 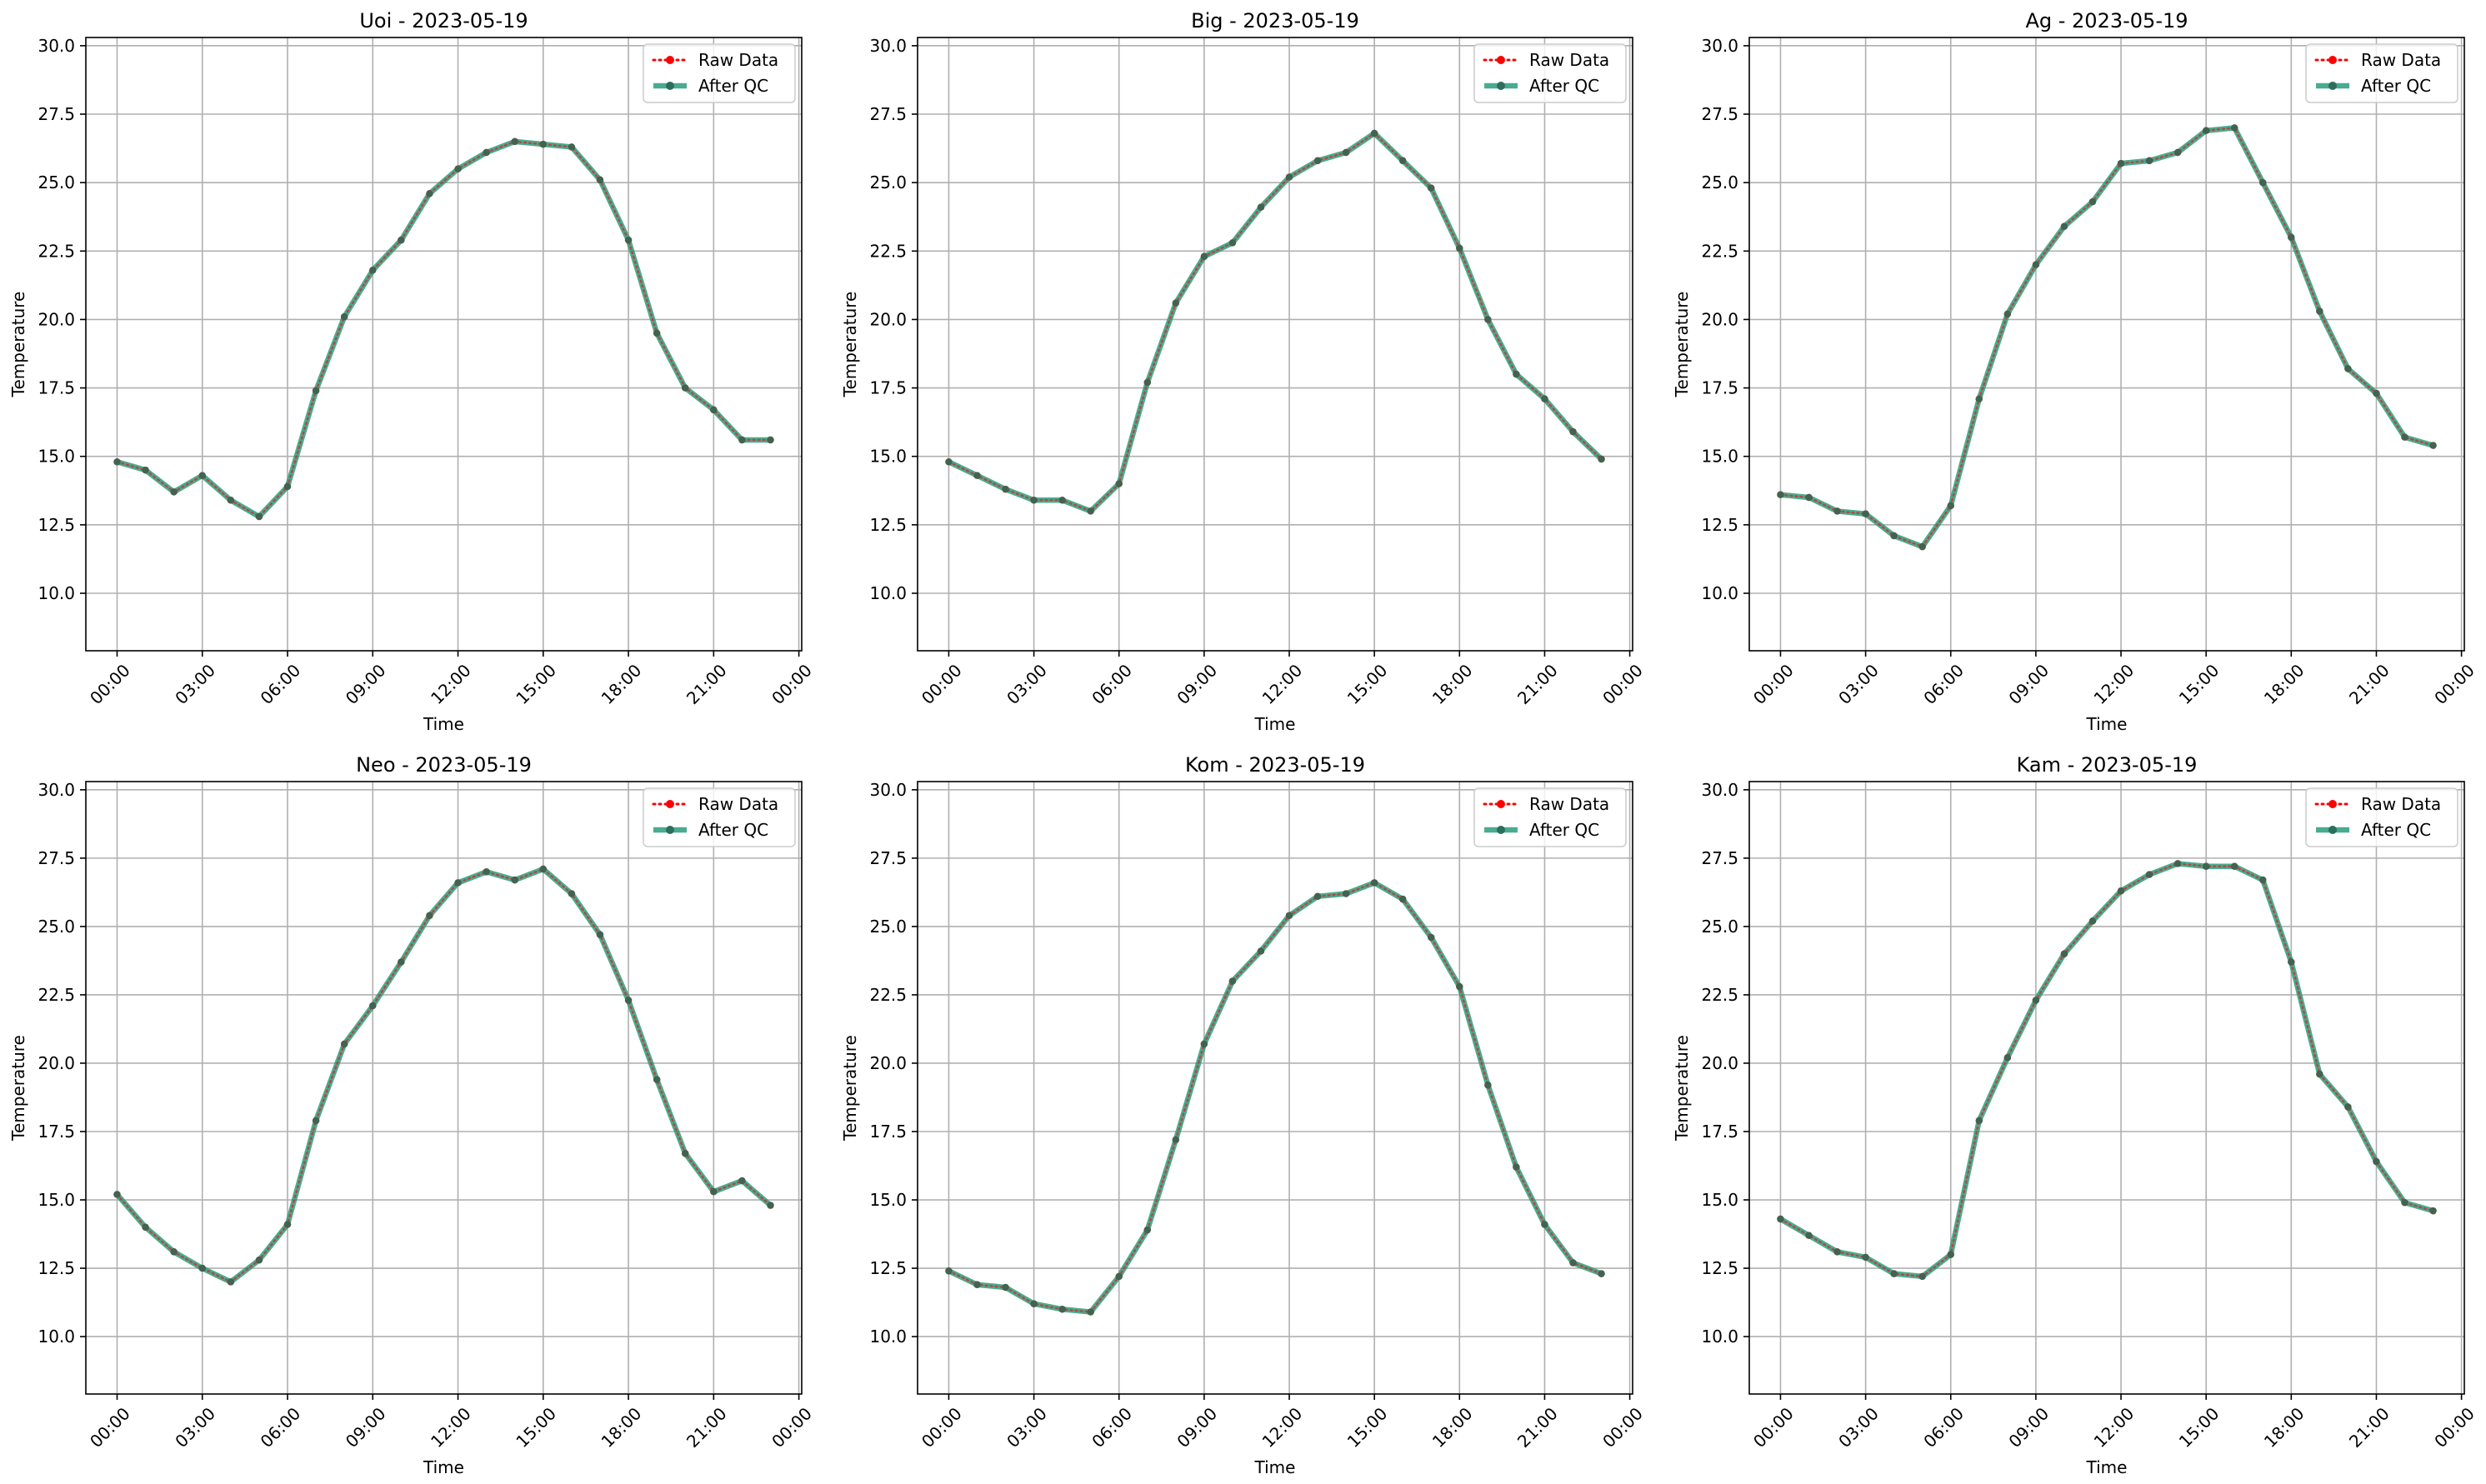 What do you see at coordinates (444, 765) in the screenshot?
I see `chart-title: Neo - 2023-05-19` at bounding box center [444, 765].